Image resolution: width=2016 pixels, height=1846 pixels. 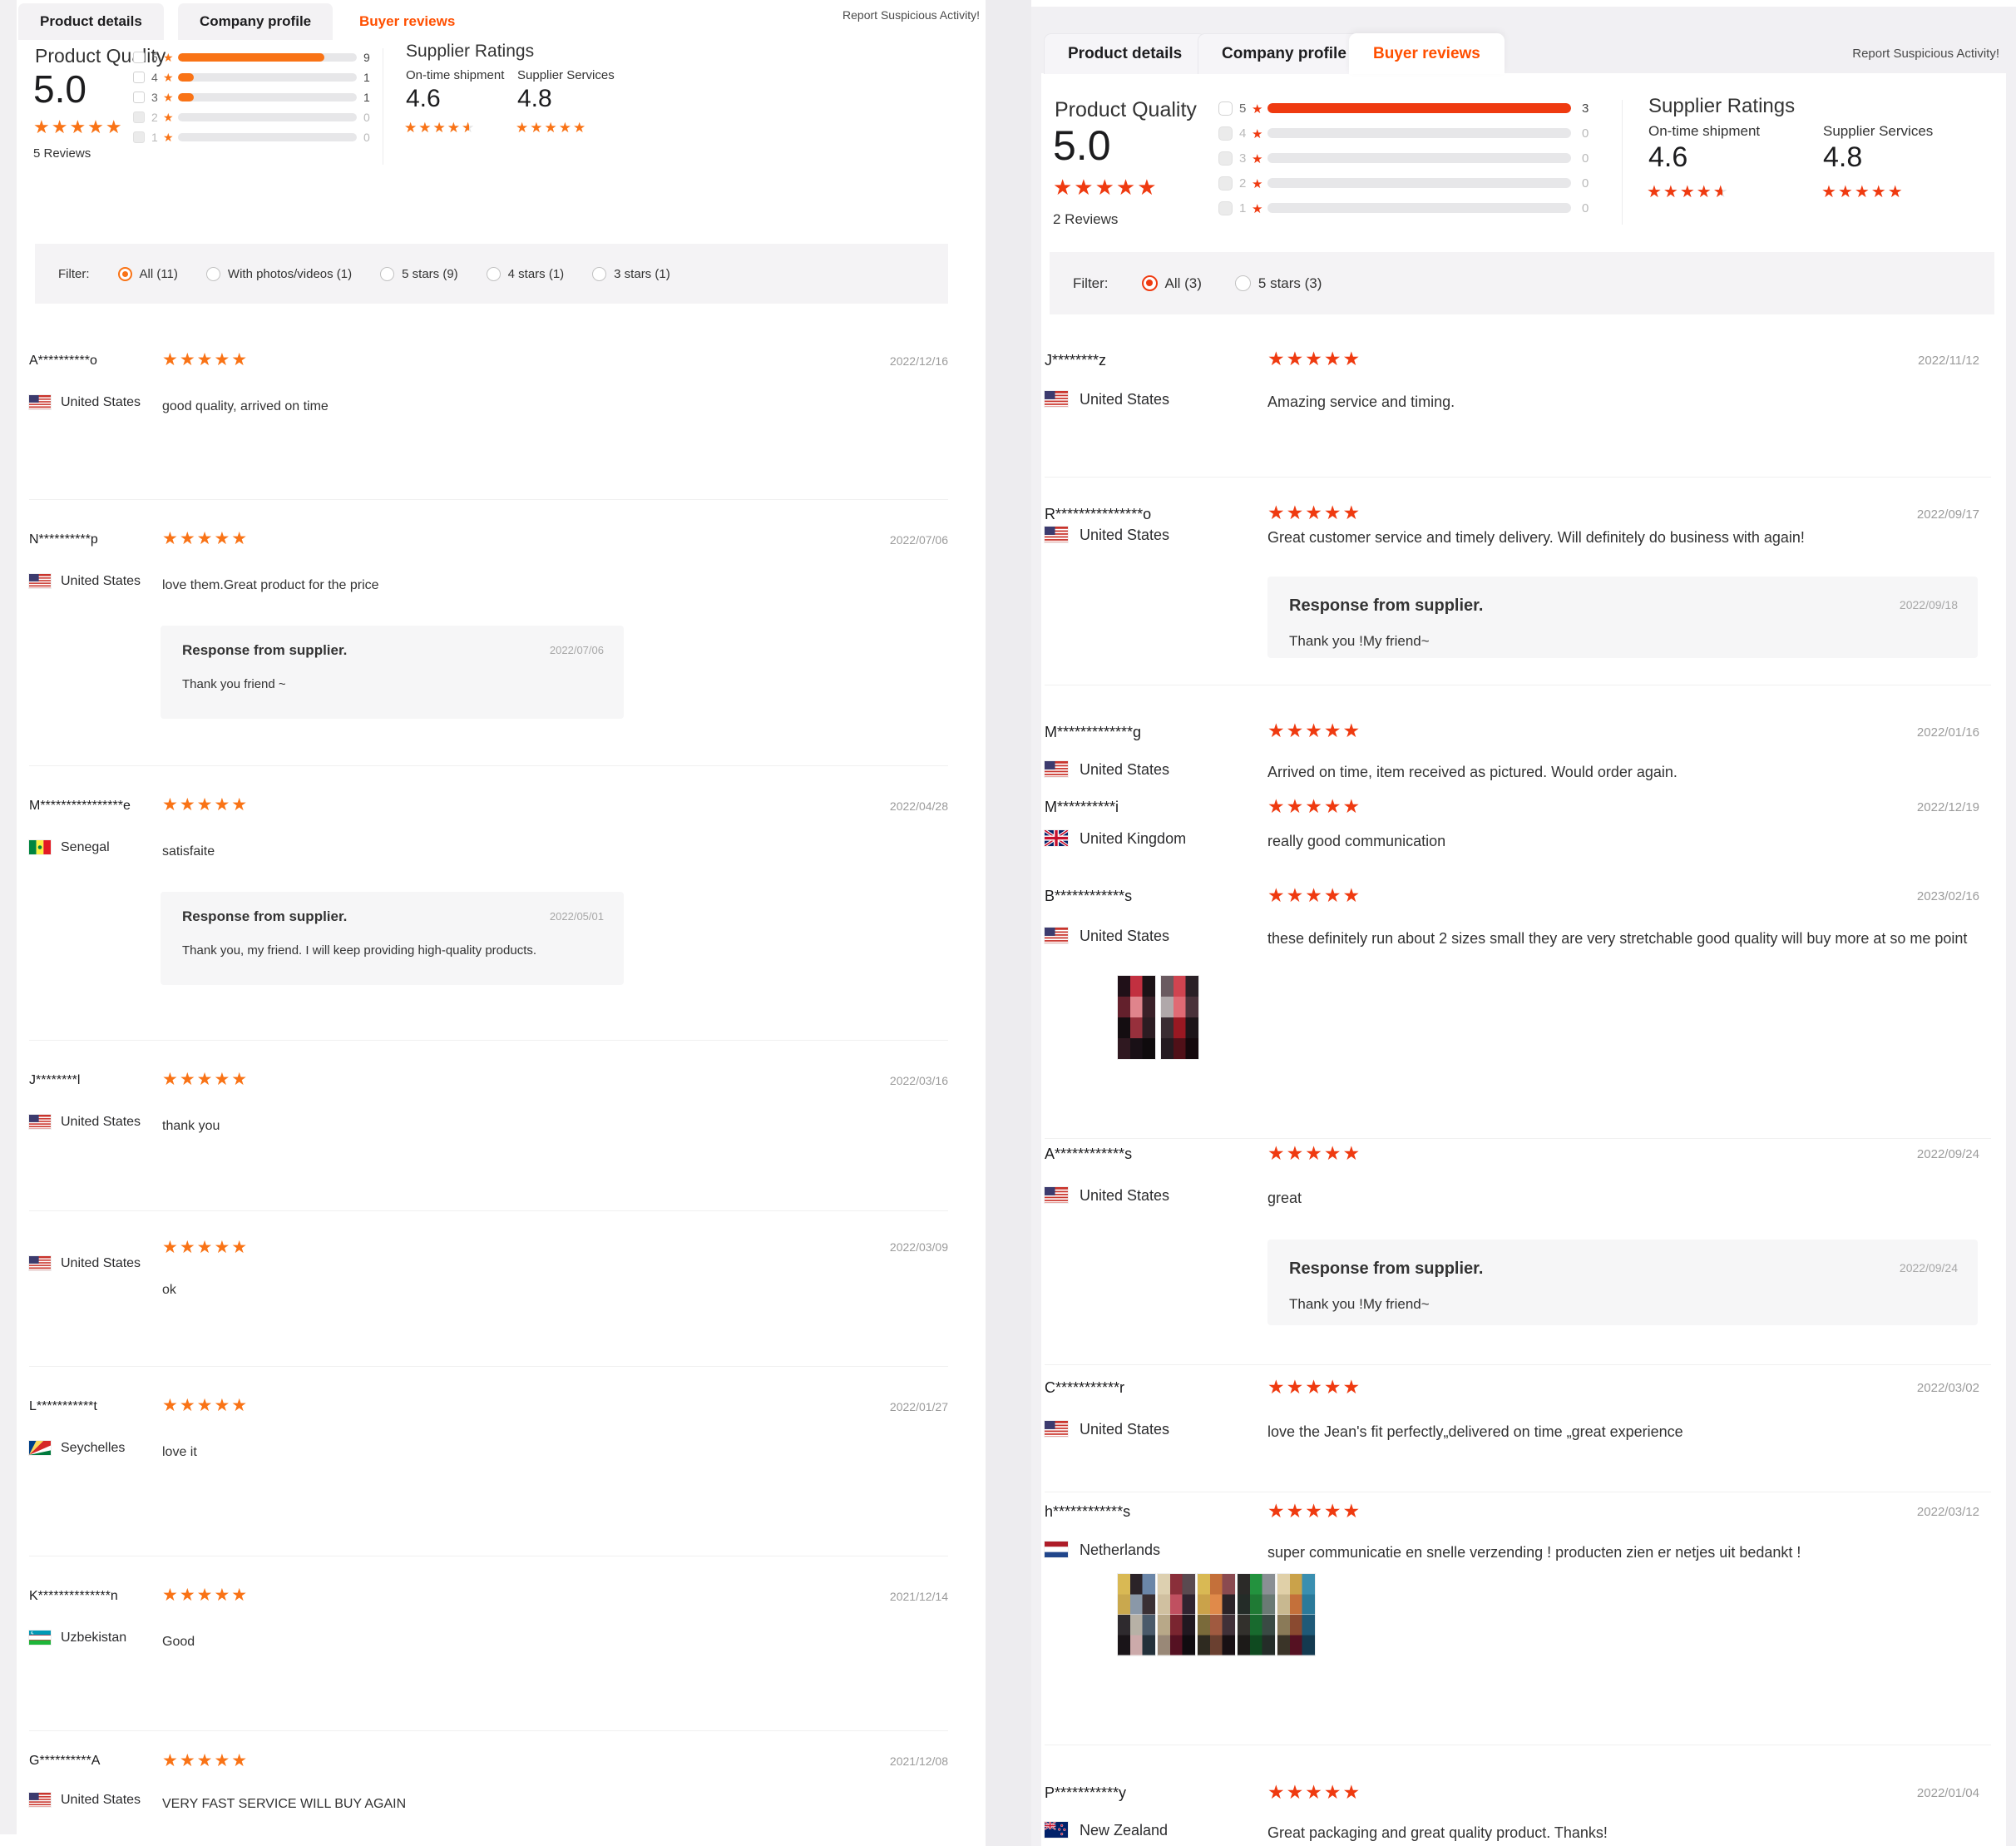 What do you see at coordinates (1585, 108) in the screenshot?
I see `histogram-count-5: 3` at bounding box center [1585, 108].